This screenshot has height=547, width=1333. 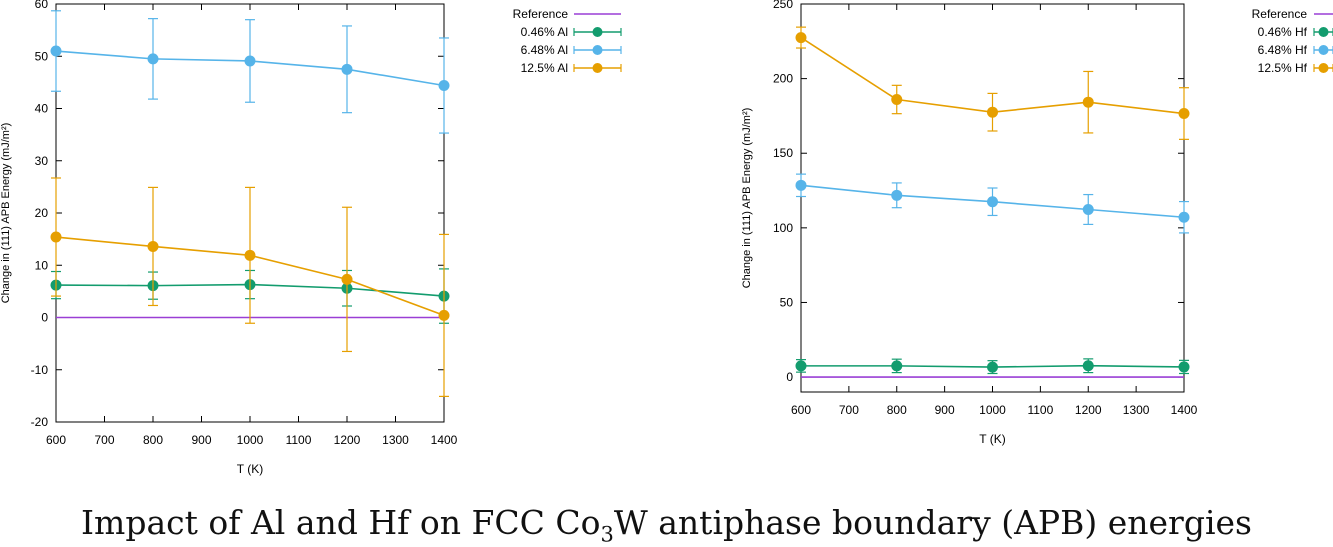 What do you see at coordinates (789, 377) in the screenshot?
I see `hf-y-tick-label: 0` at bounding box center [789, 377].